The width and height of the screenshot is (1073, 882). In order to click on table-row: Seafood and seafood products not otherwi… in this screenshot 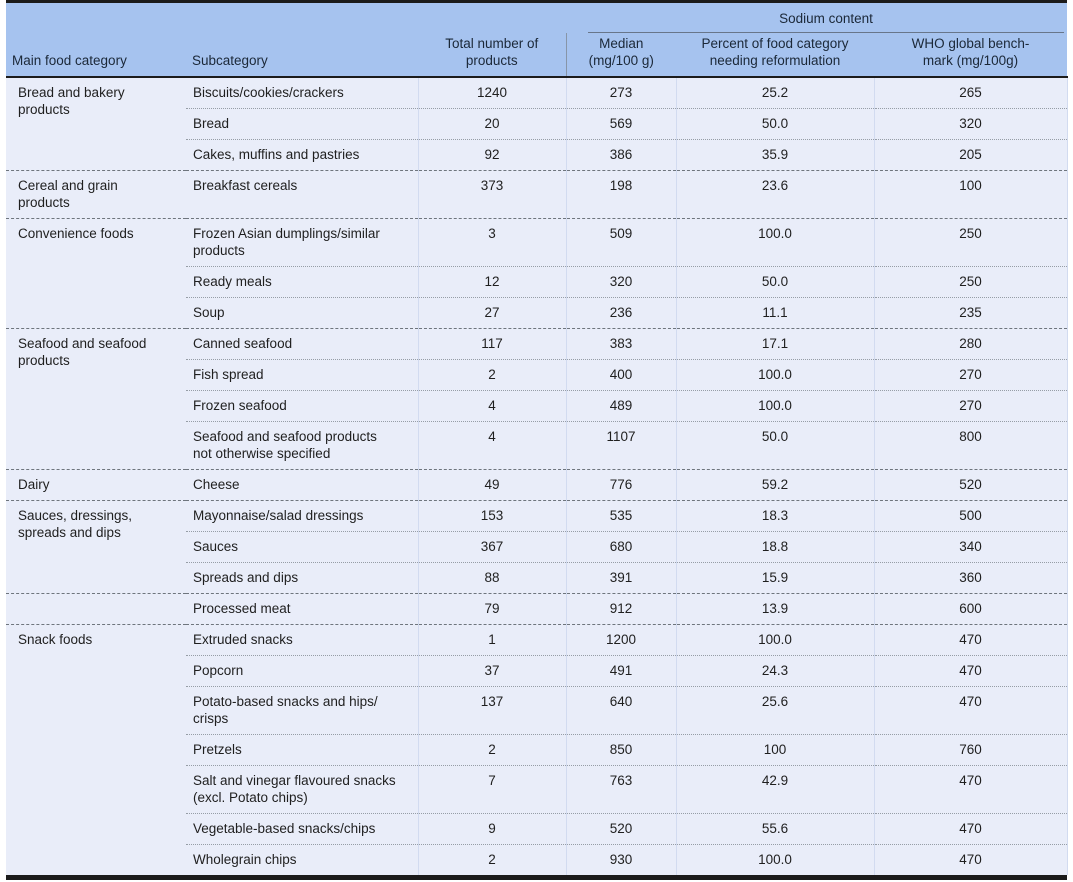, I will do `click(537, 445)`.